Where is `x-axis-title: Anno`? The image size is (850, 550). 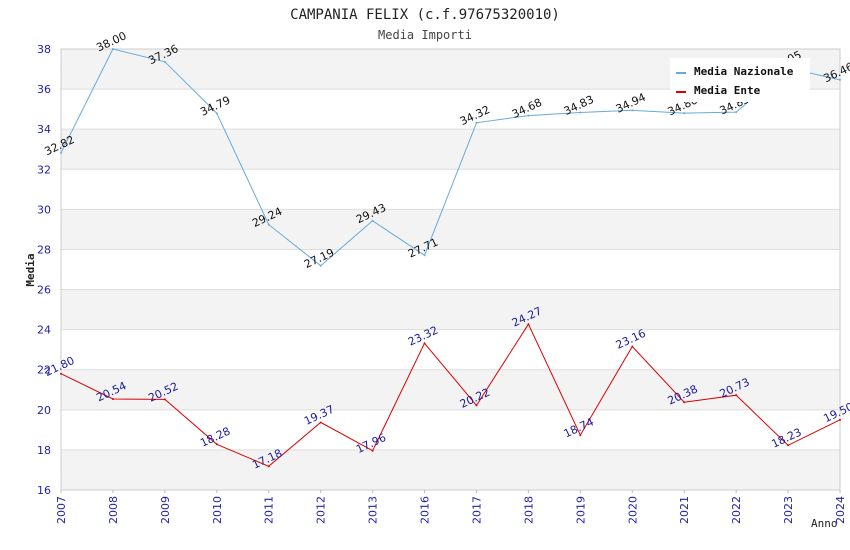 x-axis-title: Anno is located at coordinates (824, 523).